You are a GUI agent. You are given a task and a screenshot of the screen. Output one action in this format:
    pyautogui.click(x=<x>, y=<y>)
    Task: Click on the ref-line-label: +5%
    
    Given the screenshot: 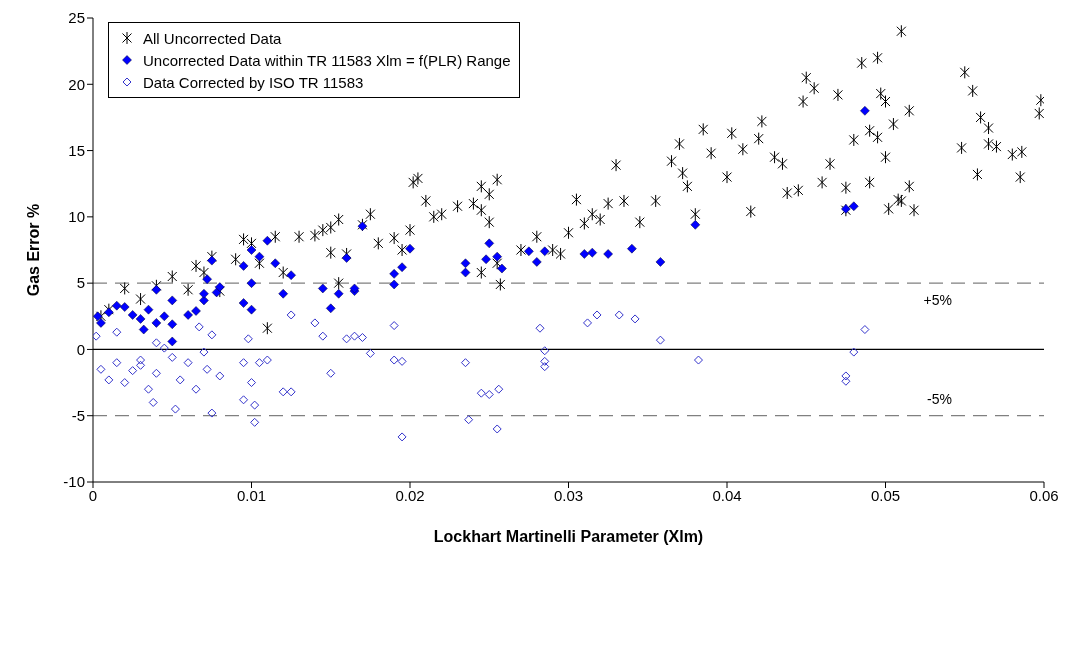 What is the action you would take?
    pyautogui.click(x=937, y=300)
    